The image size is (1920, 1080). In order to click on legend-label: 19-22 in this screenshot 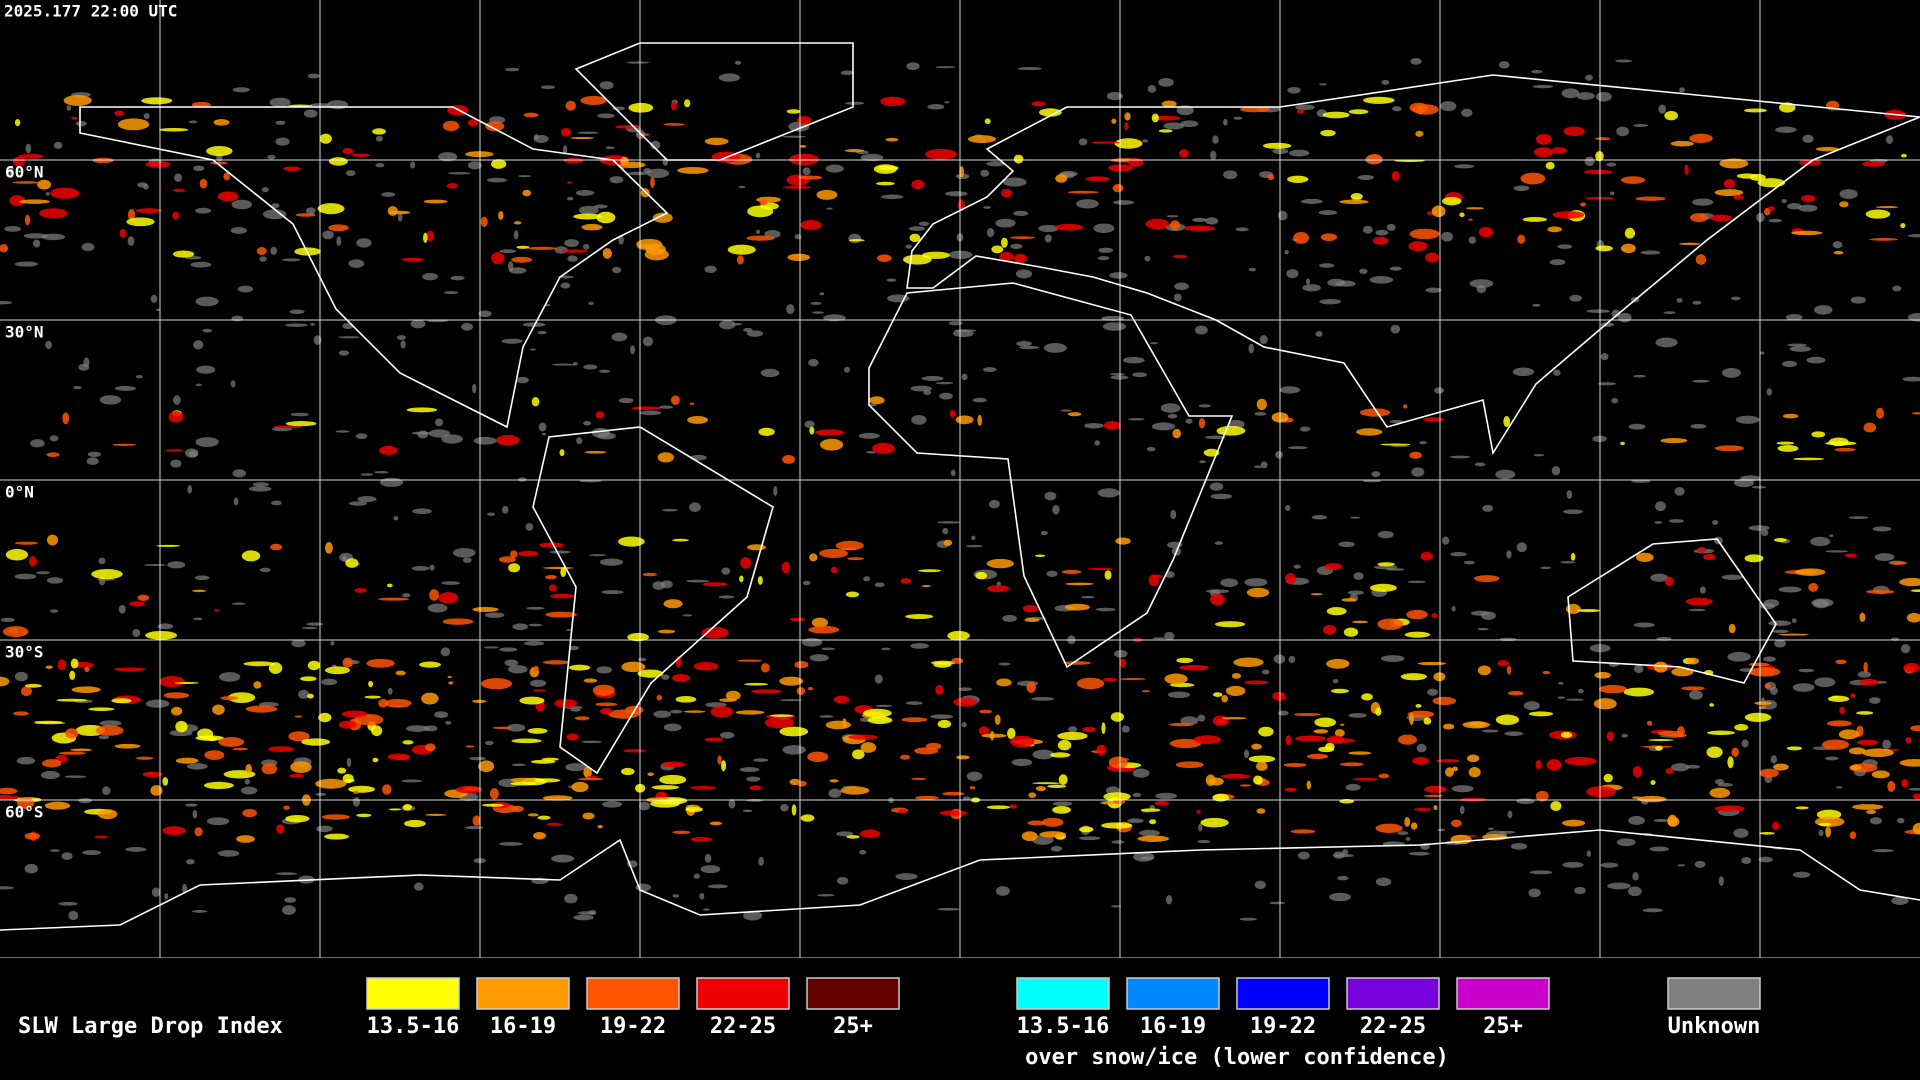, I will do `click(1283, 1026)`.